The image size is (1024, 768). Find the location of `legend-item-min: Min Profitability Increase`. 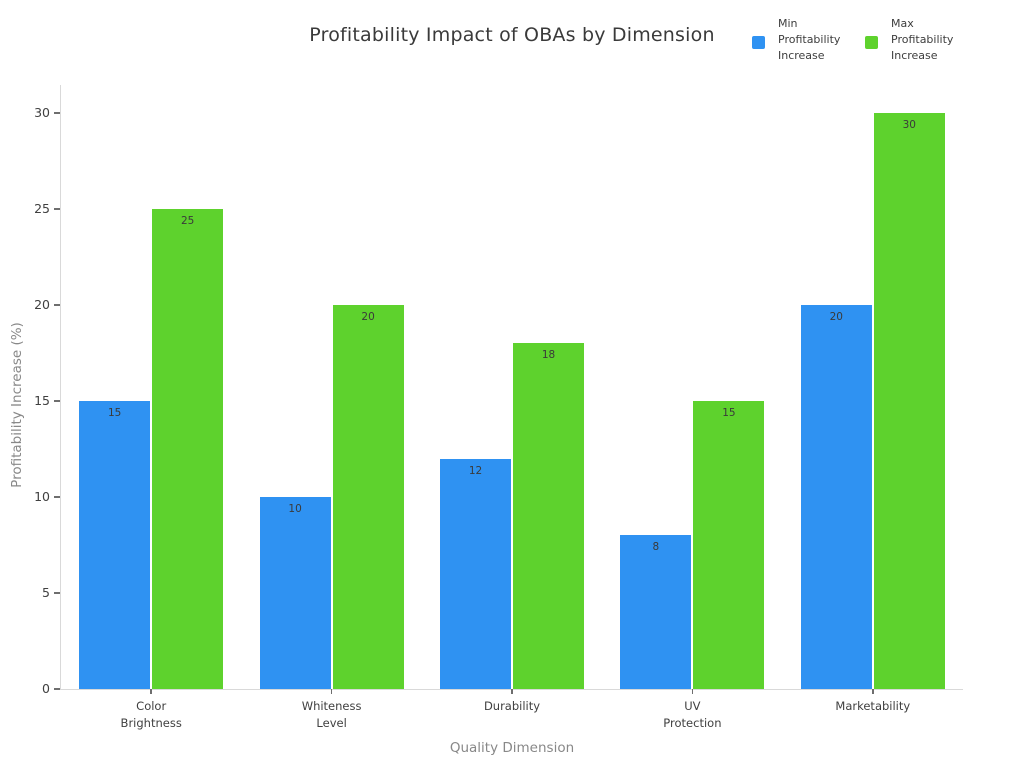

legend-item-min: Min Profitability Increase is located at coordinates (796, 40).